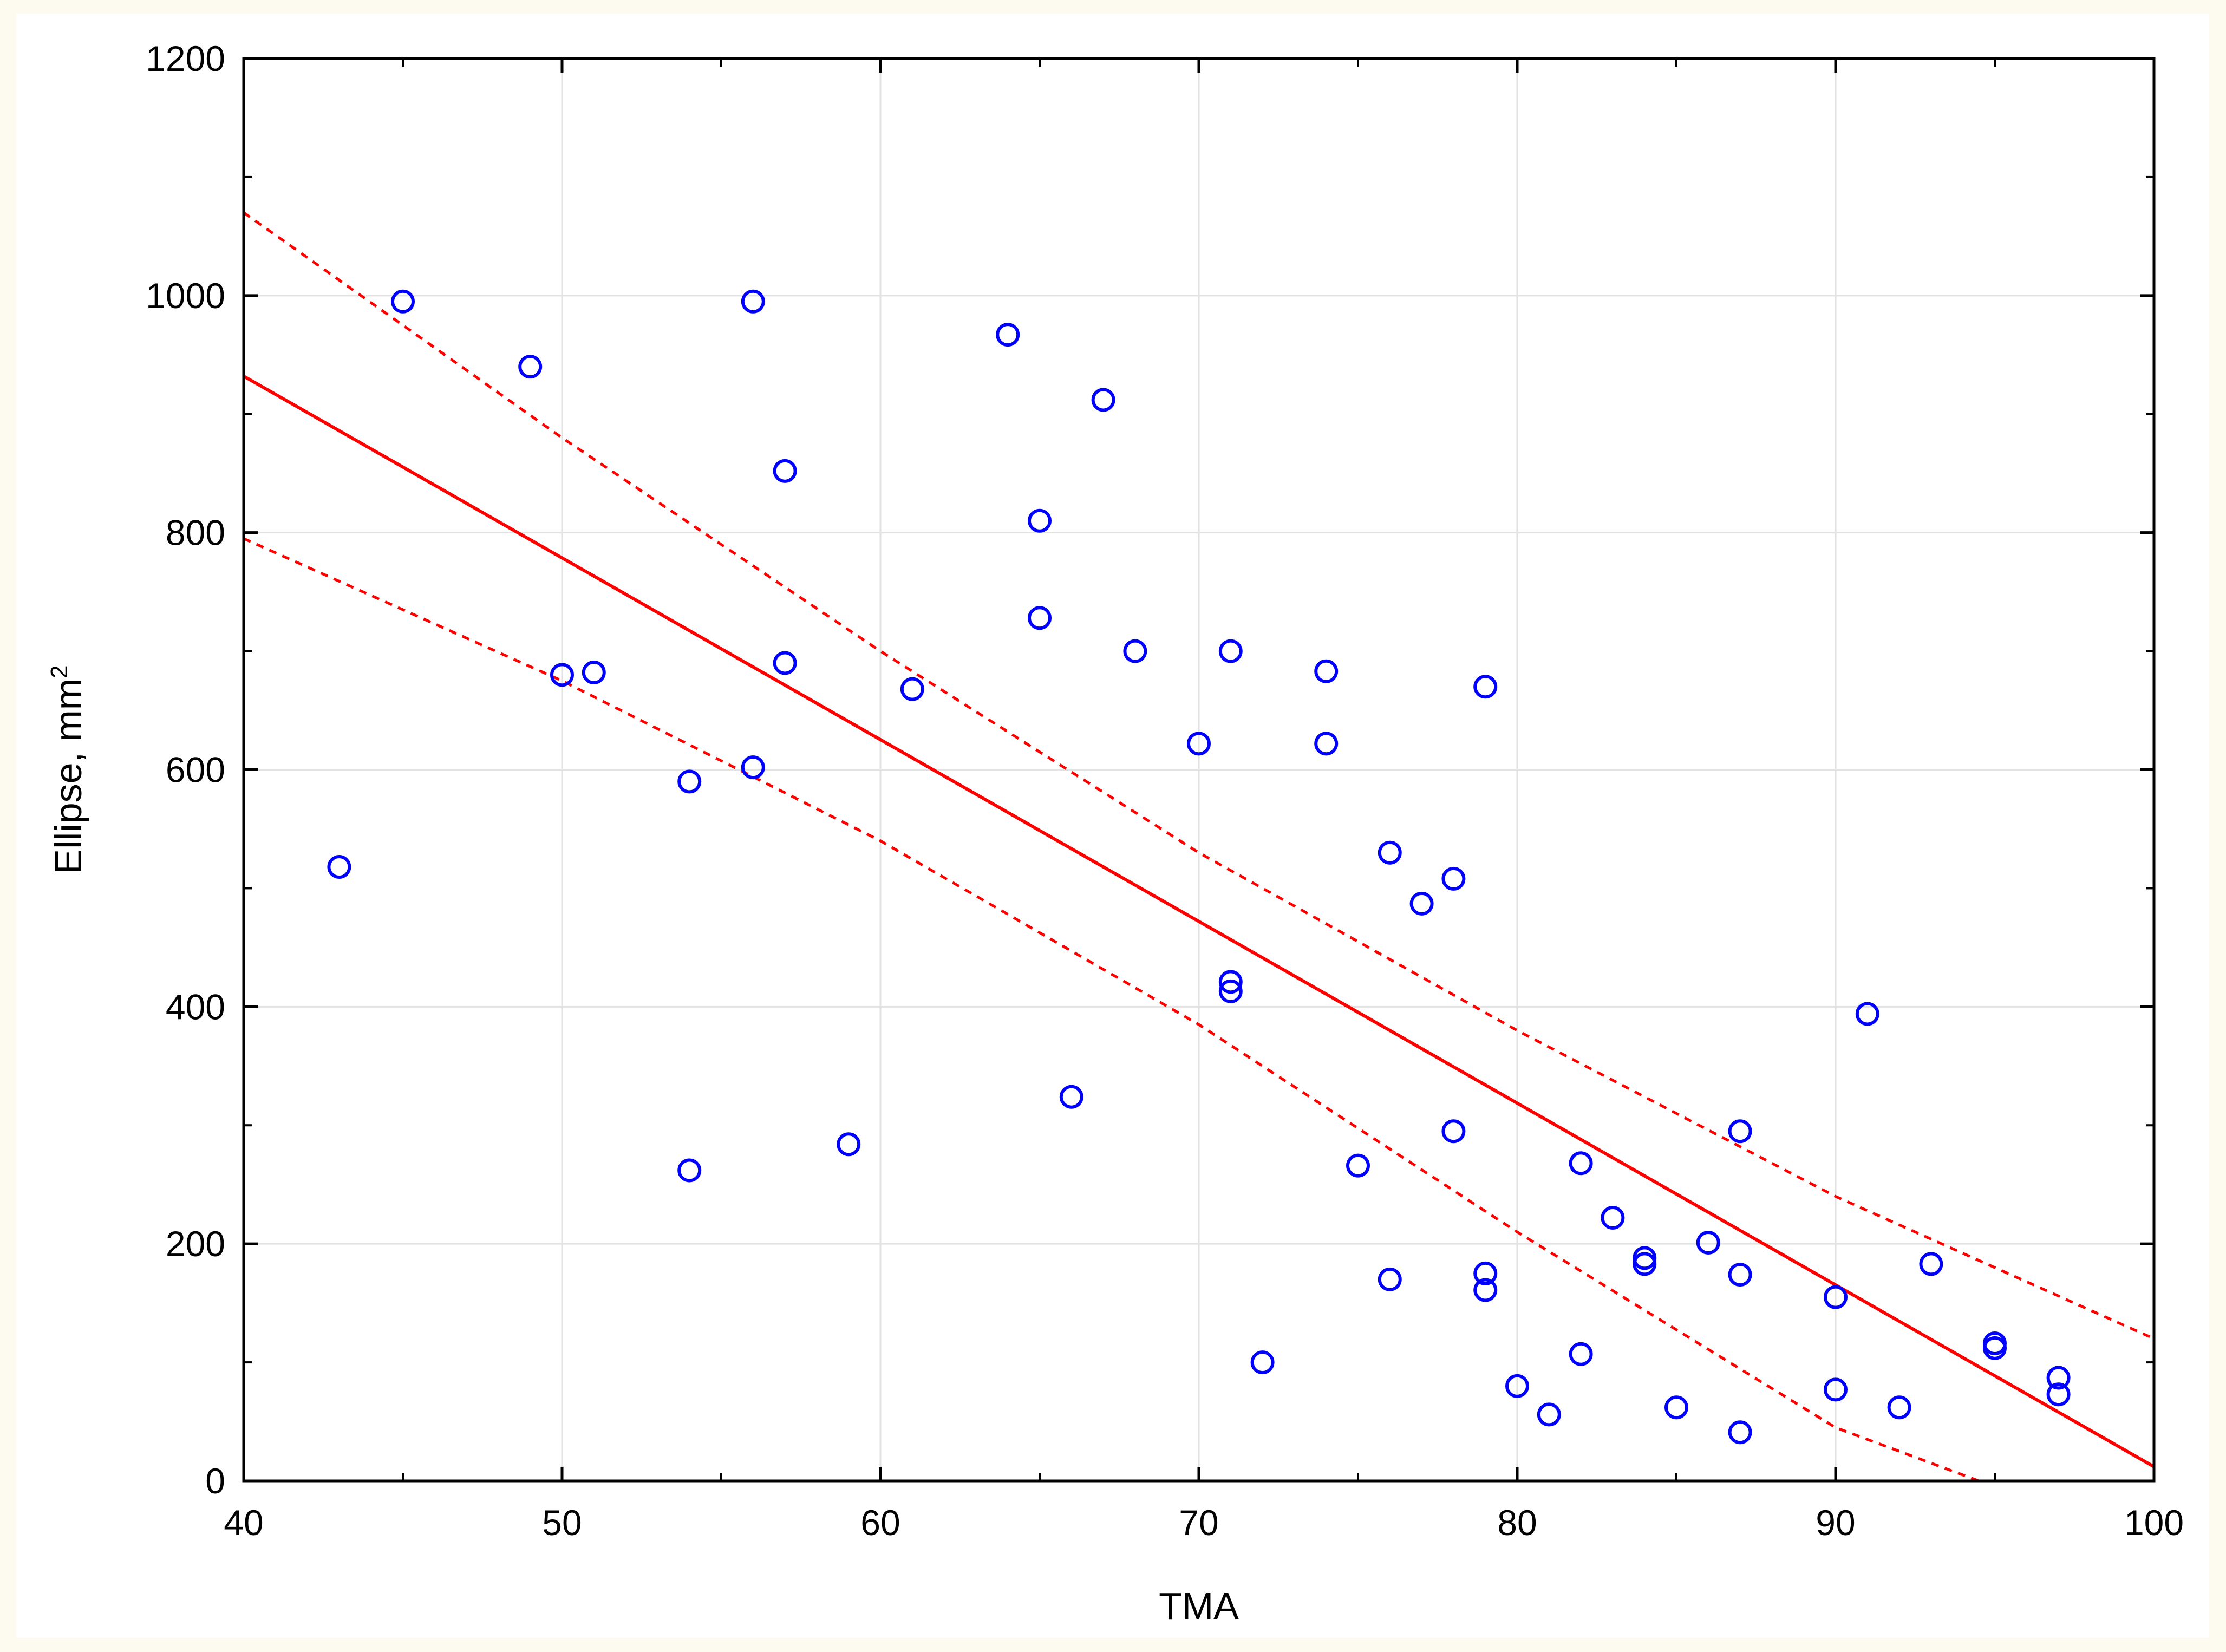 This screenshot has width=2226, height=1652. I want to click on x-tick-label: 50, so click(562, 1523).